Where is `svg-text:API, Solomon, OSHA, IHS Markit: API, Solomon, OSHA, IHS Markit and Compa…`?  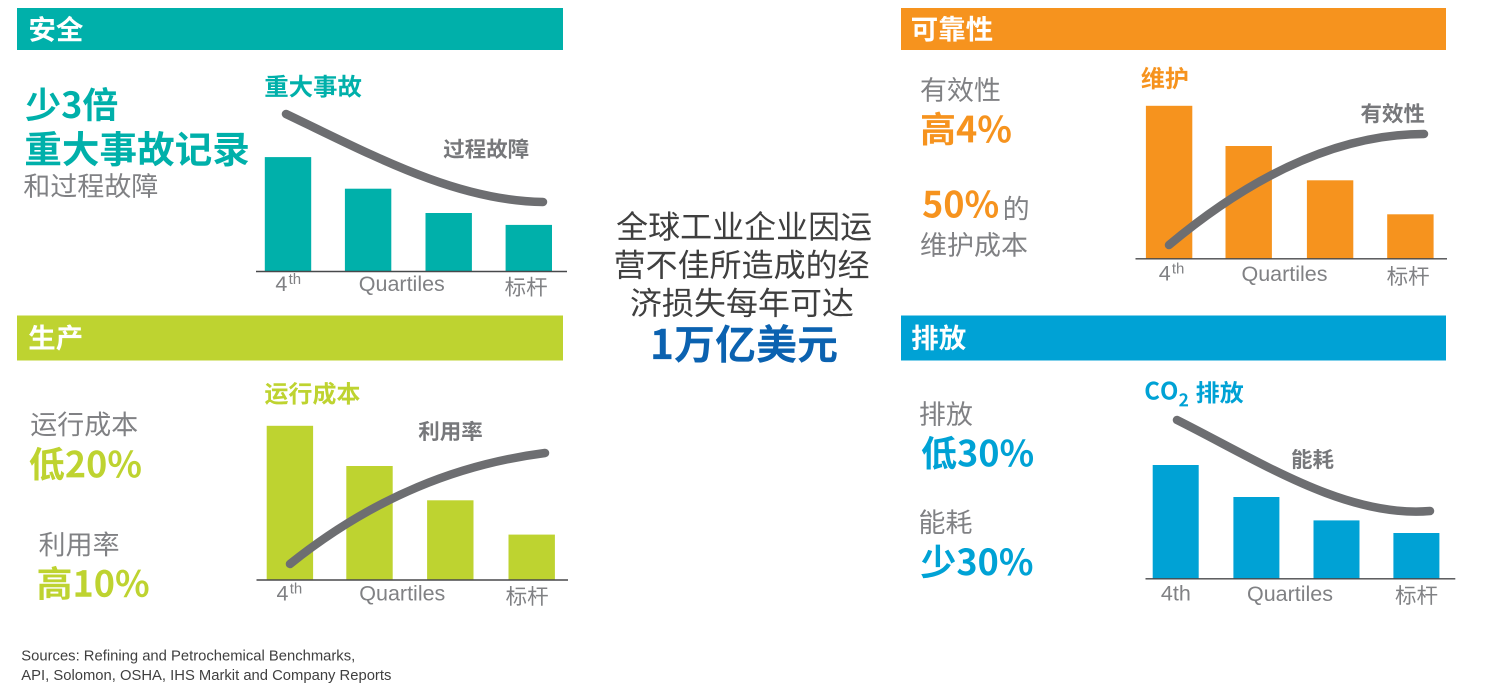
svg-text:API, Solomon, OSHA, IHS Markit: API, Solomon, OSHA, IHS Markit and Compa… is located at coordinates (206, 676).